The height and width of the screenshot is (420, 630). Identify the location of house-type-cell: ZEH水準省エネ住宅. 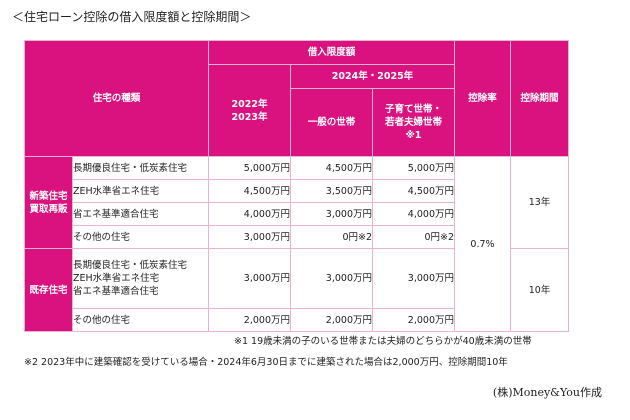
(140, 191).